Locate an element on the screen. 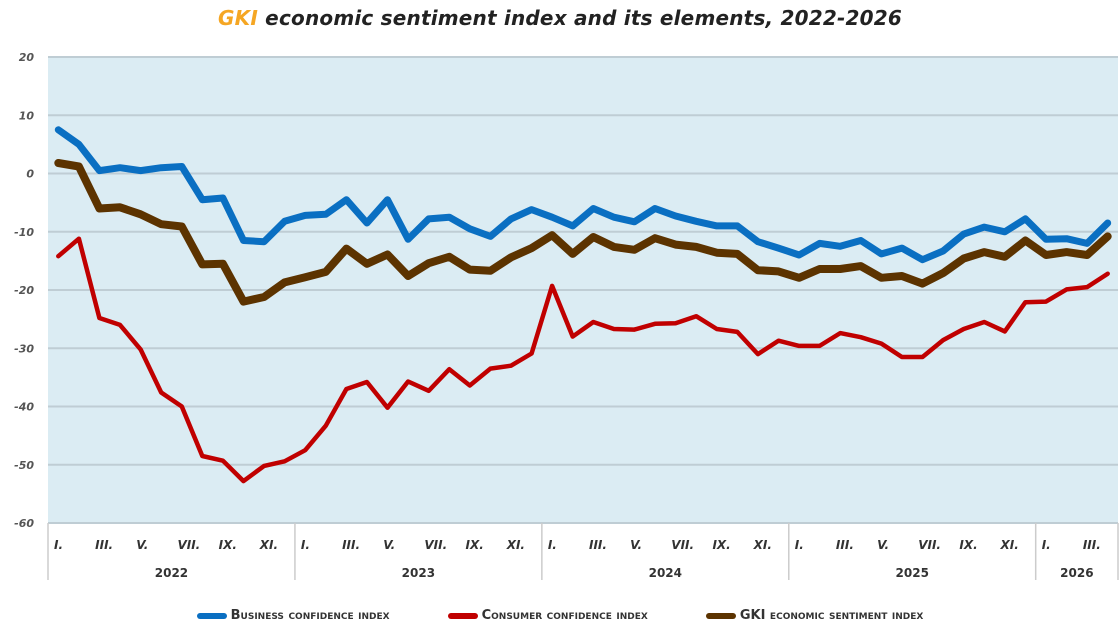  chart-title-brand: GKI is located at coordinates (238, 18).